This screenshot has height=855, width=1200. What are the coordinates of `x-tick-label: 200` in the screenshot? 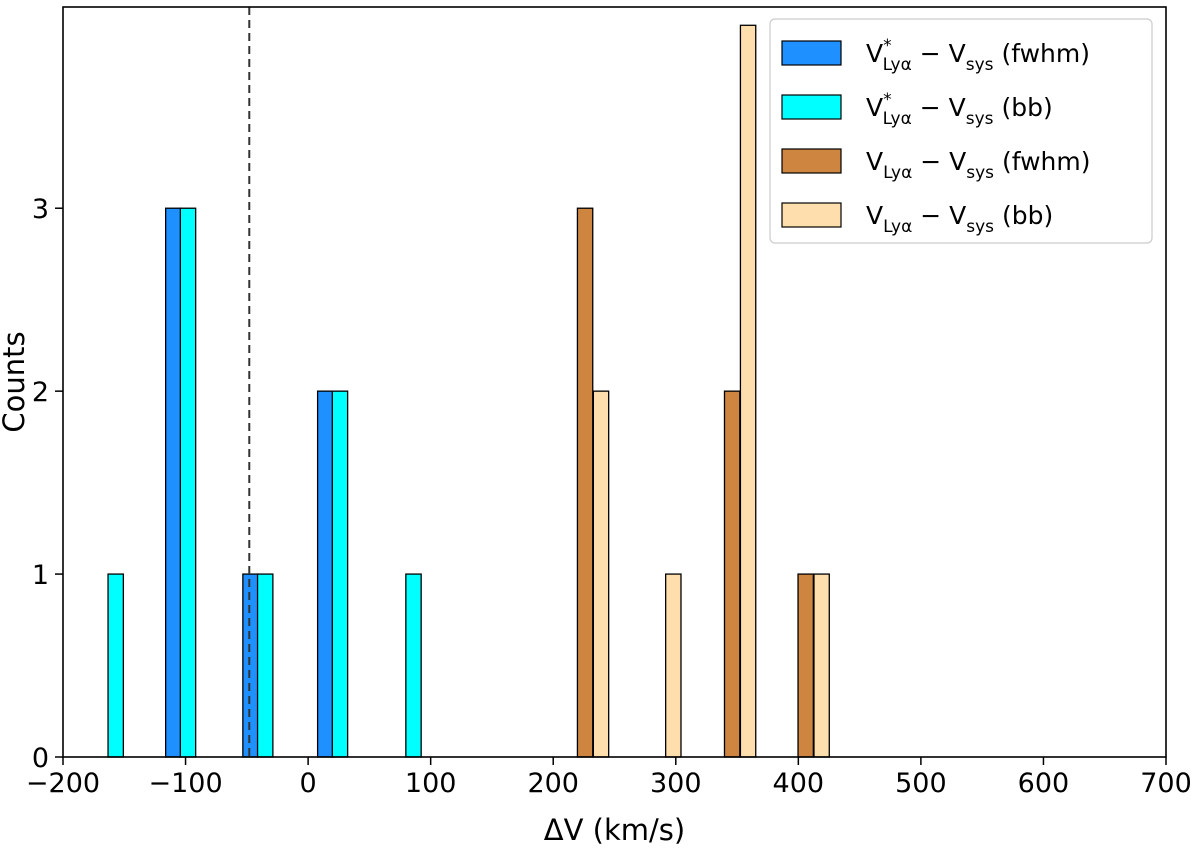 It's located at (553, 783).